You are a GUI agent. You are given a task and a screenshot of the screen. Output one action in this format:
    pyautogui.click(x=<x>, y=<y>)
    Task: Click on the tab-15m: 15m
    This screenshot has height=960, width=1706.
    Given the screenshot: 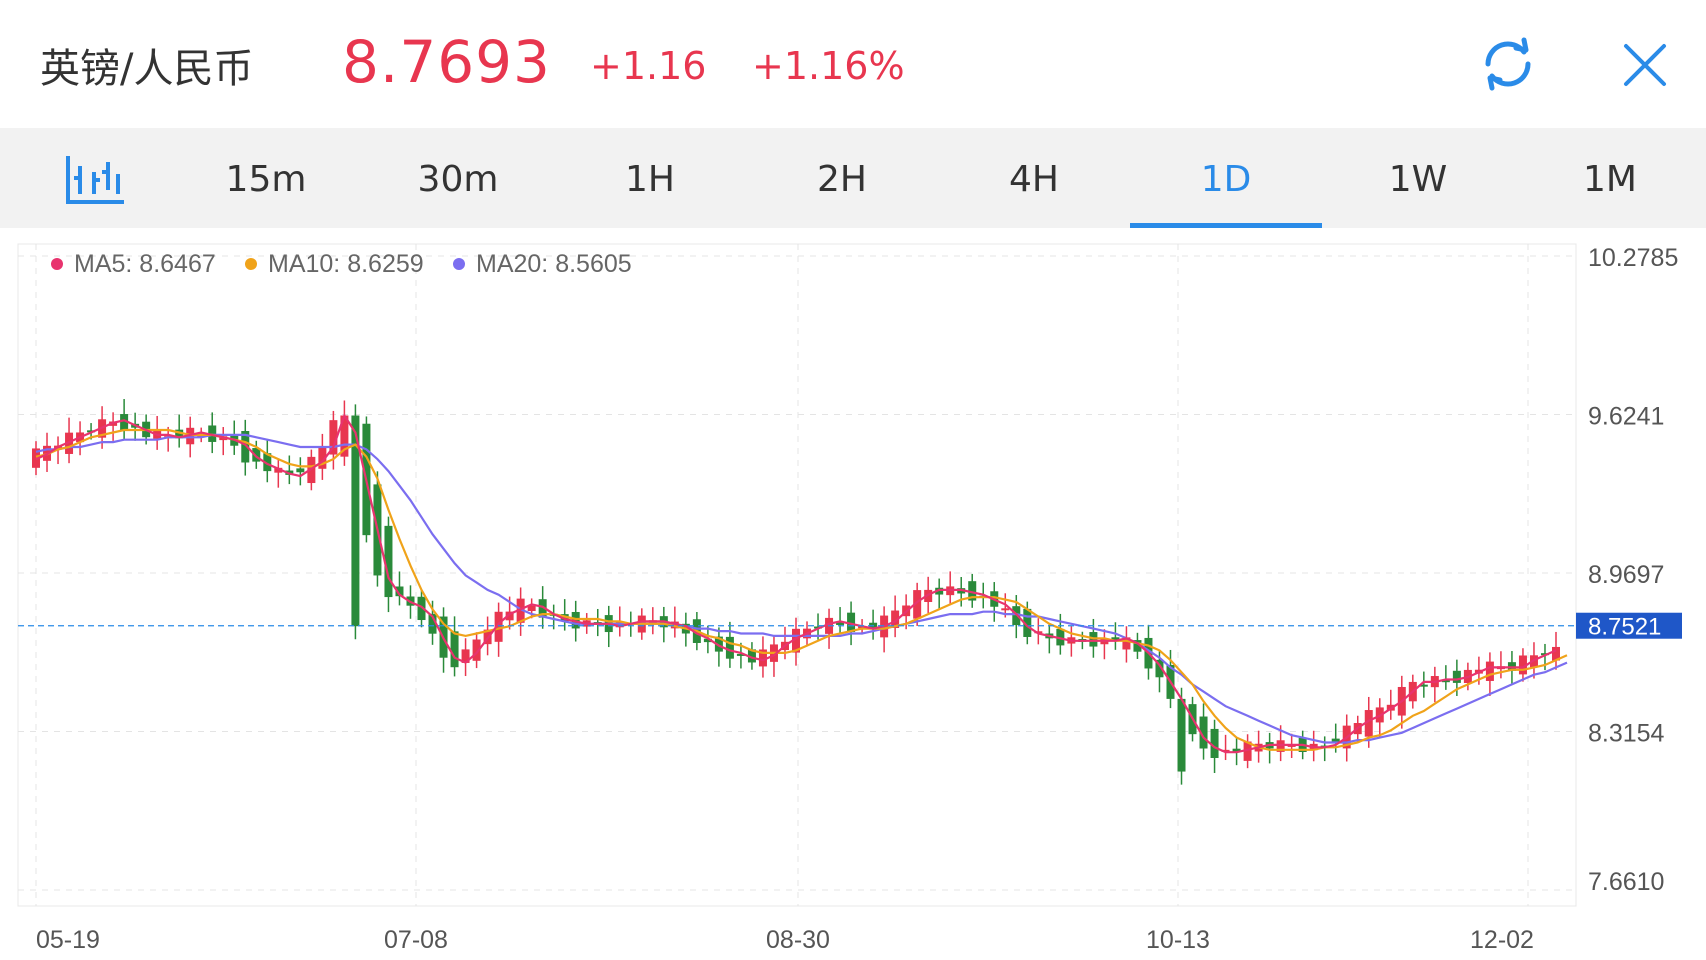 What is the action you would take?
    pyautogui.click(x=266, y=179)
    